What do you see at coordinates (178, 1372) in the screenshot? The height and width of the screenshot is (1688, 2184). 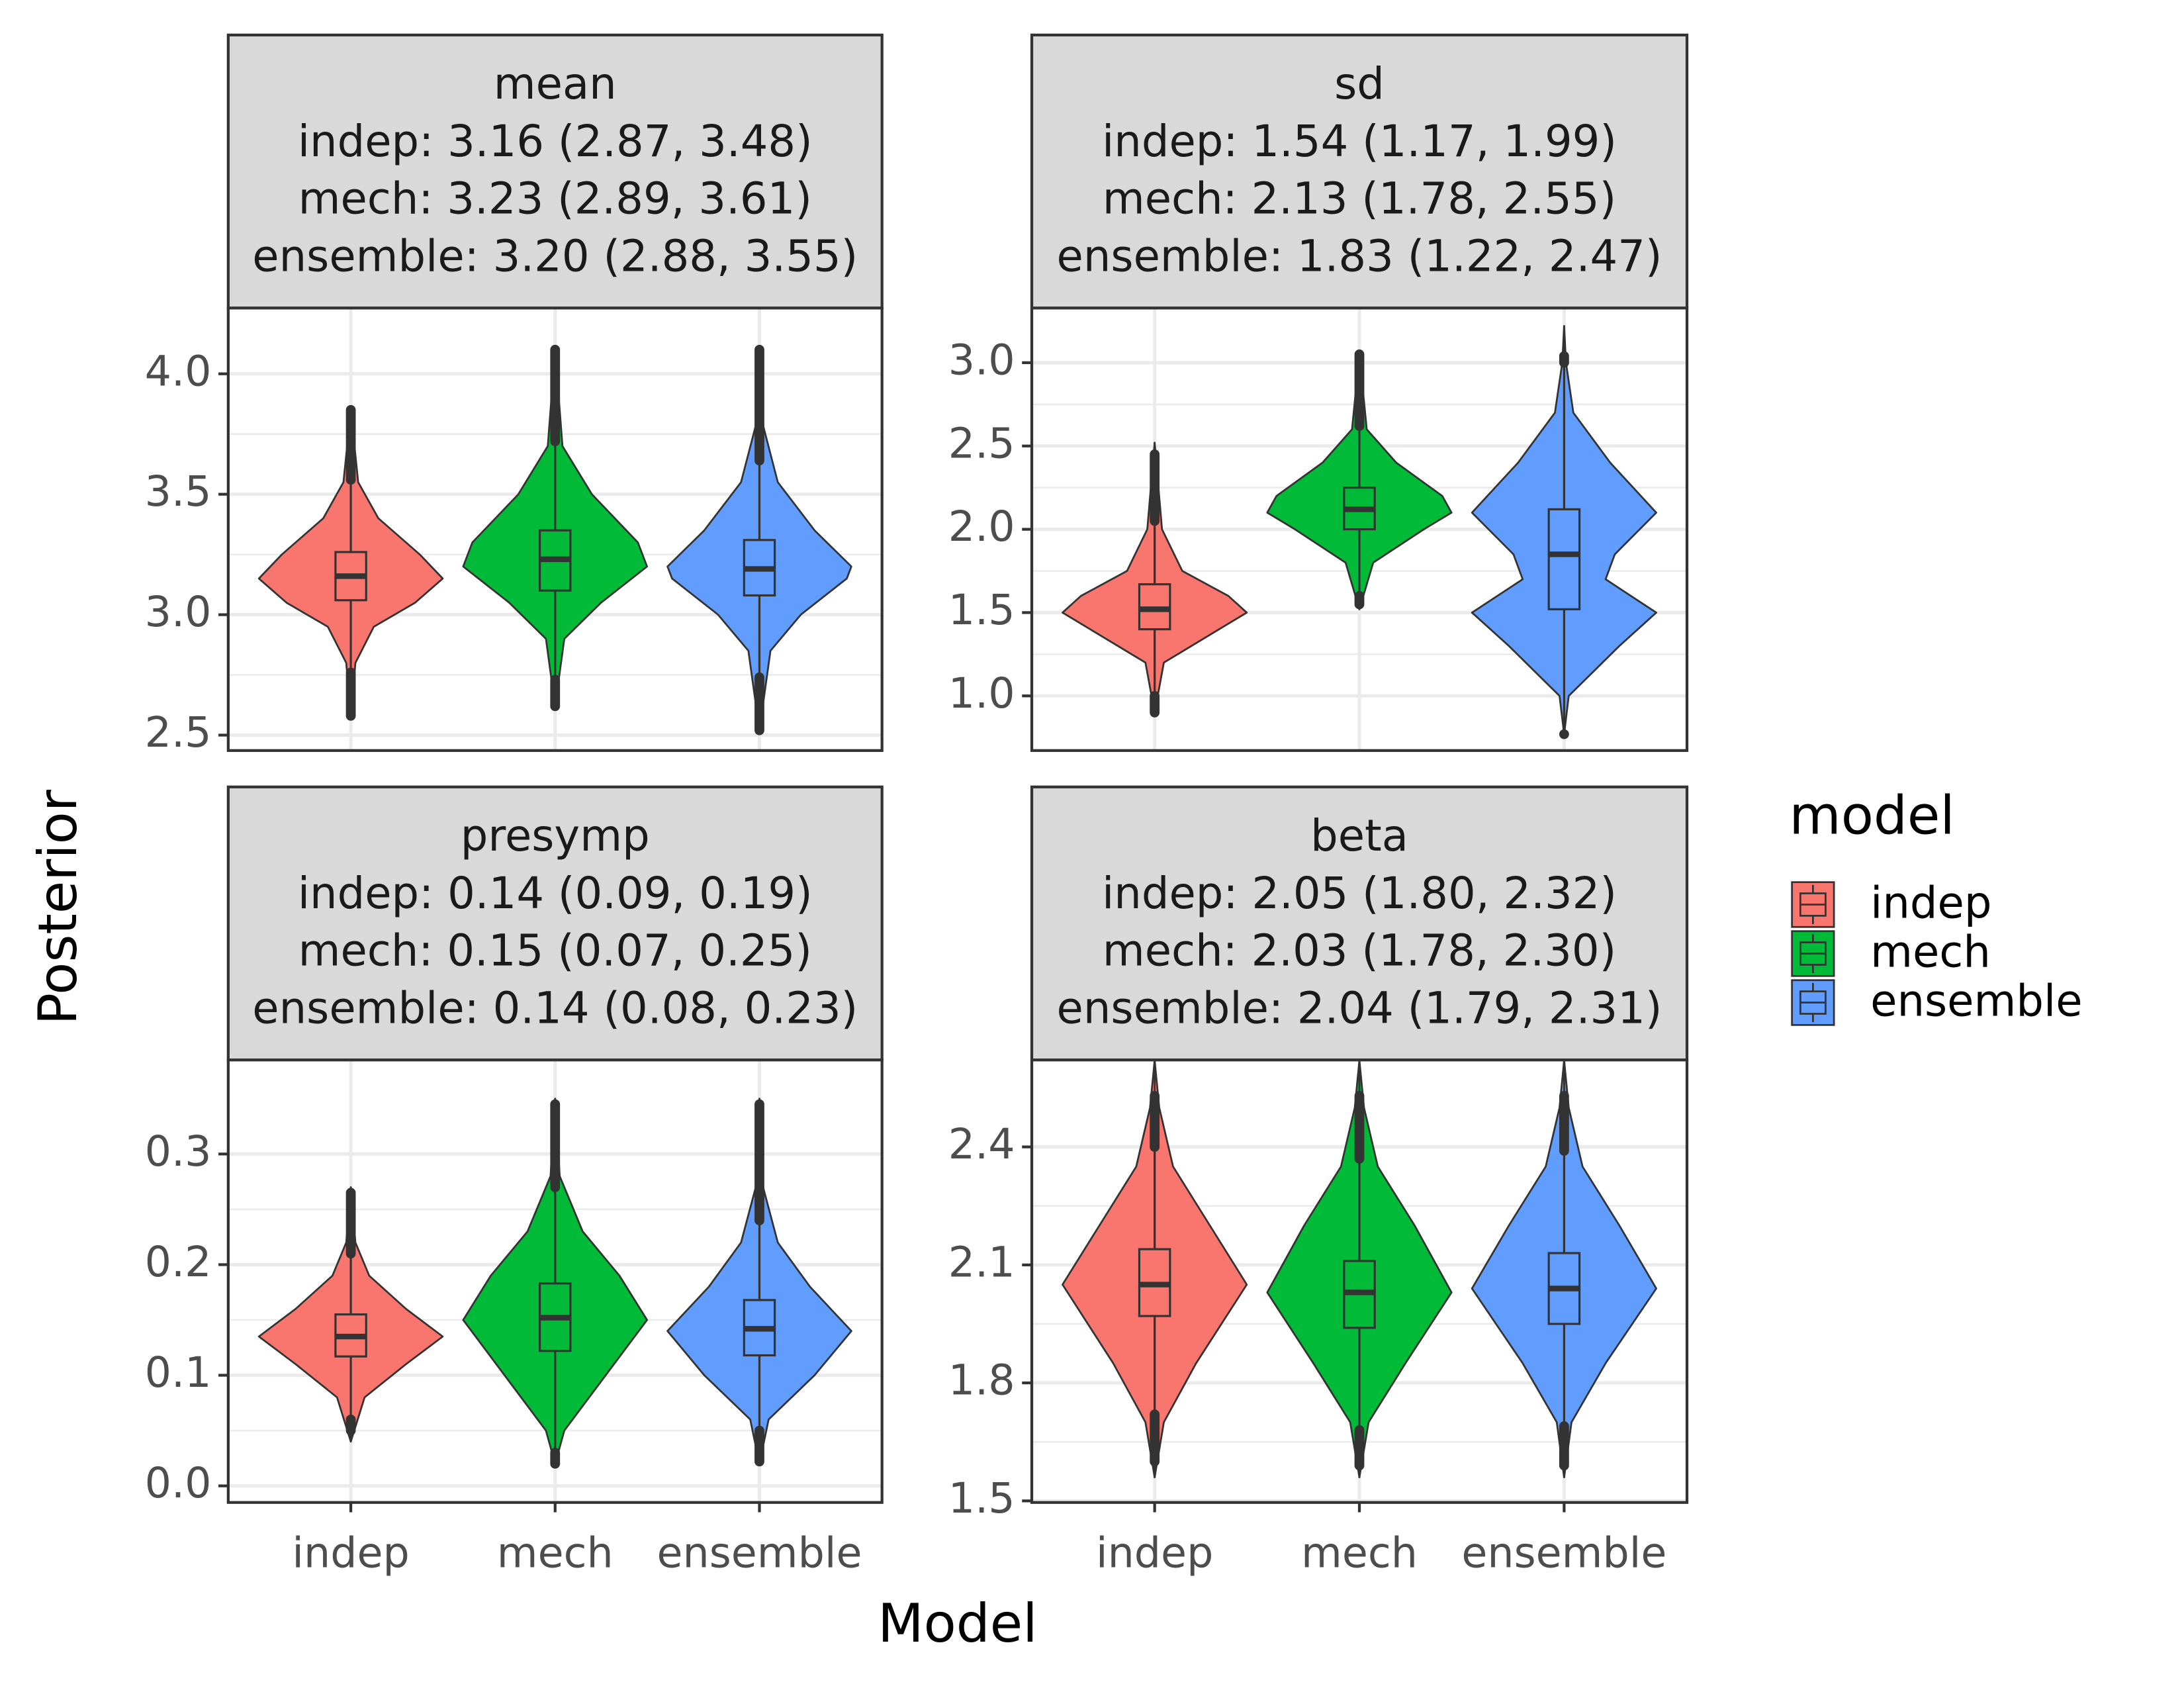 I see `y-tick-label: 0.1` at bounding box center [178, 1372].